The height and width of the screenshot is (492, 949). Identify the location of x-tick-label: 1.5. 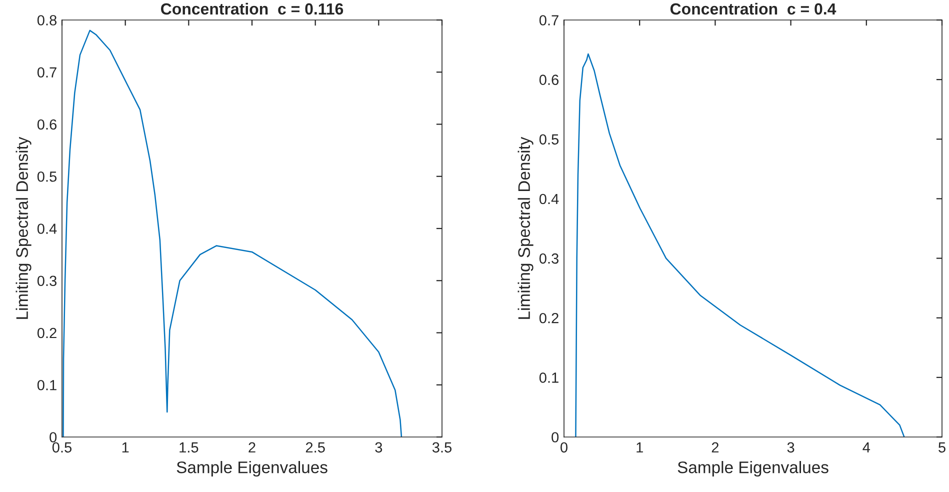
(189, 447).